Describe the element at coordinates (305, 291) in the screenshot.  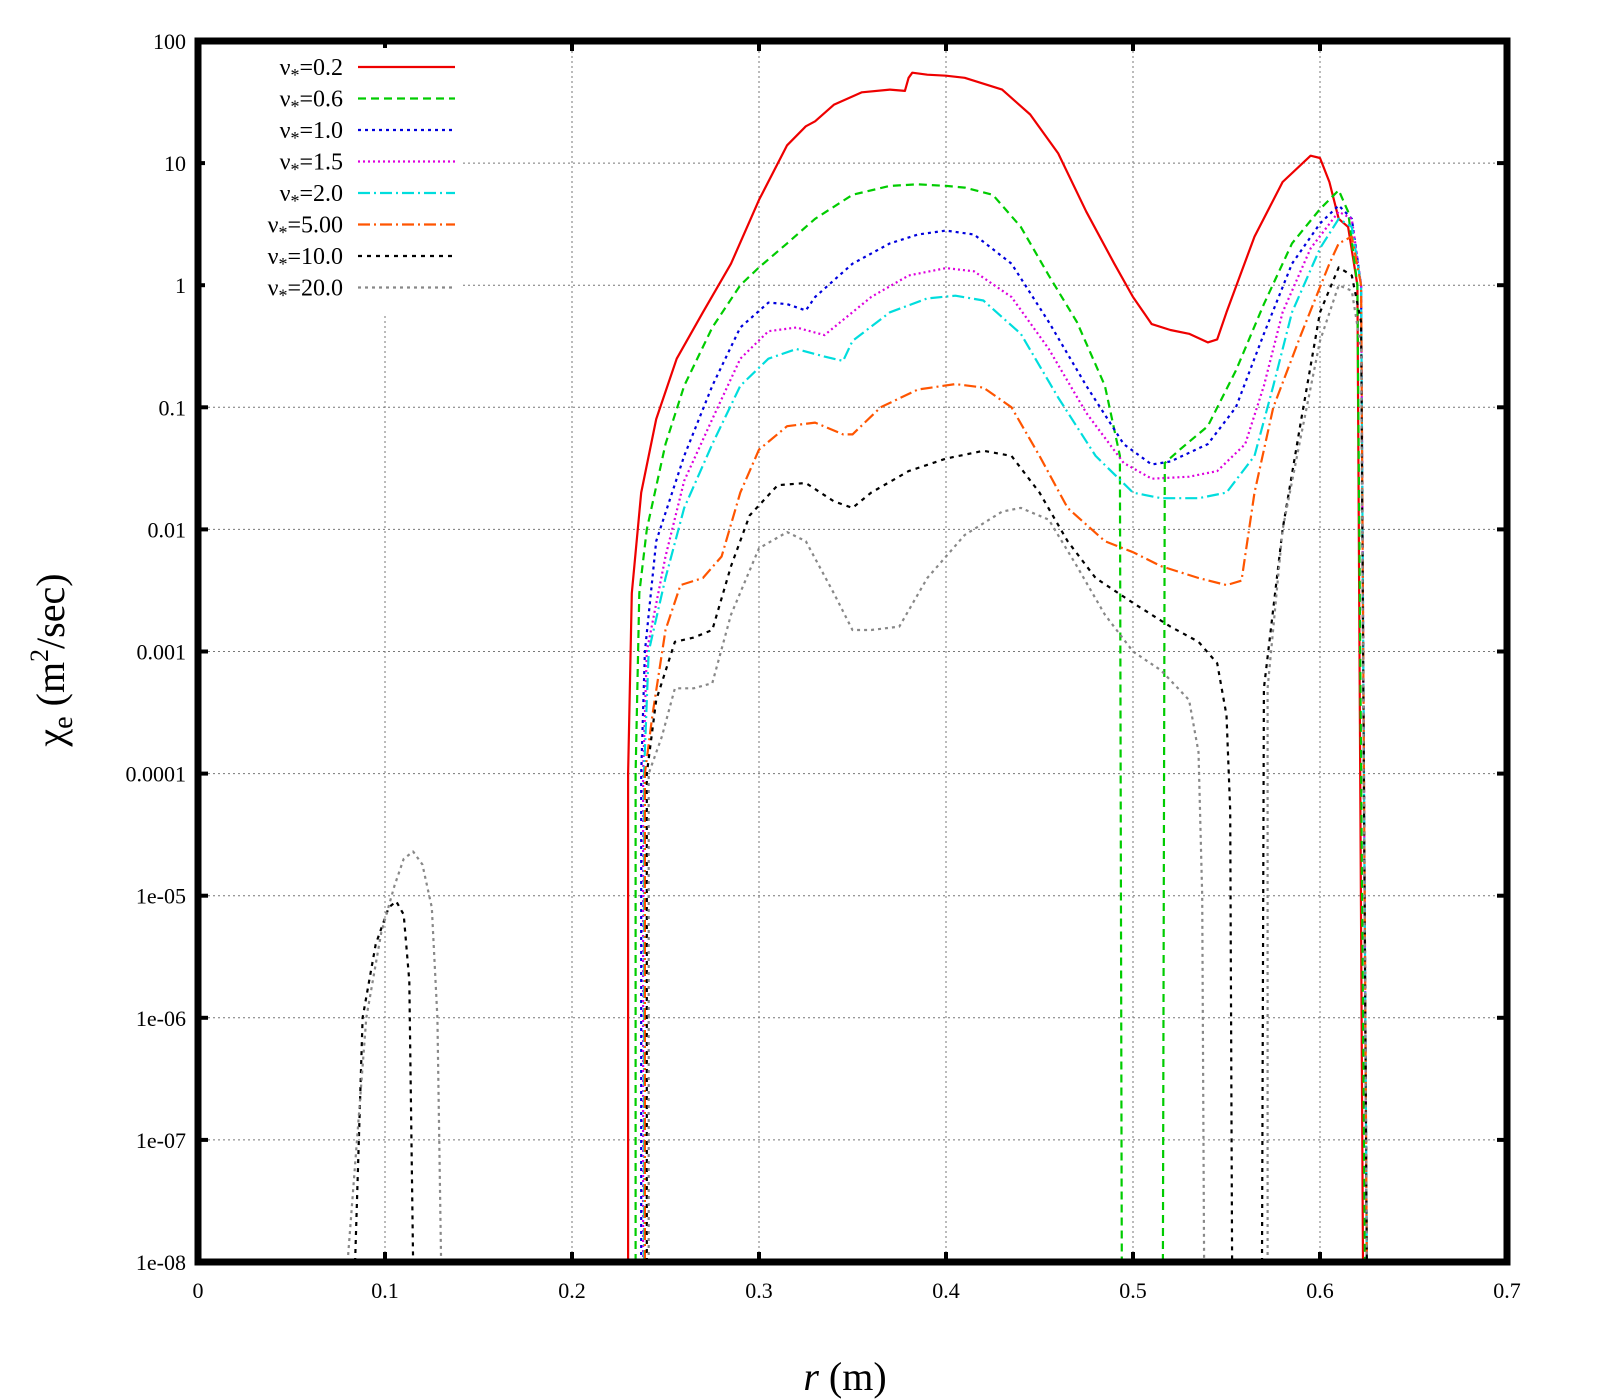
I see `legend-label: ν*=20.0` at that location.